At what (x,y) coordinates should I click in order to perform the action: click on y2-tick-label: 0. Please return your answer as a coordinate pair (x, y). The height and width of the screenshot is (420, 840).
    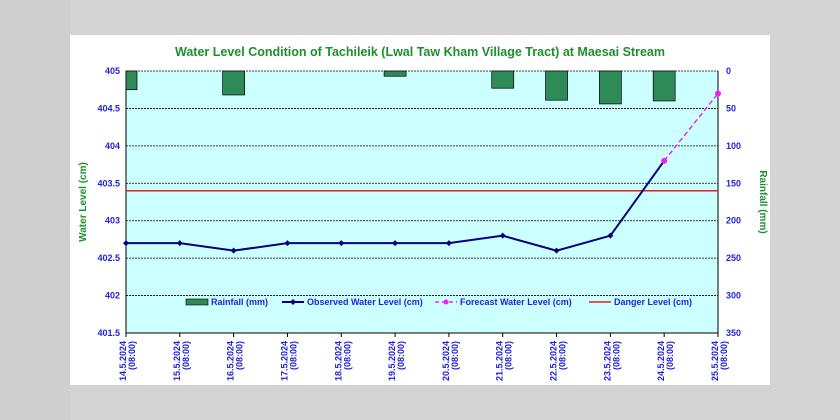
    Looking at the image, I should click on (728, 71).